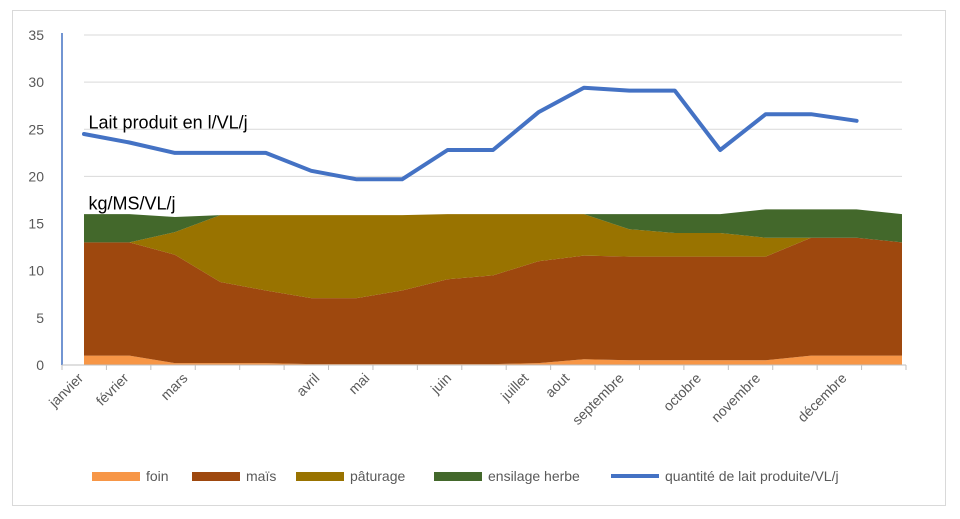  I want to click on legend-item-2: pâturage, so click(350, 476).